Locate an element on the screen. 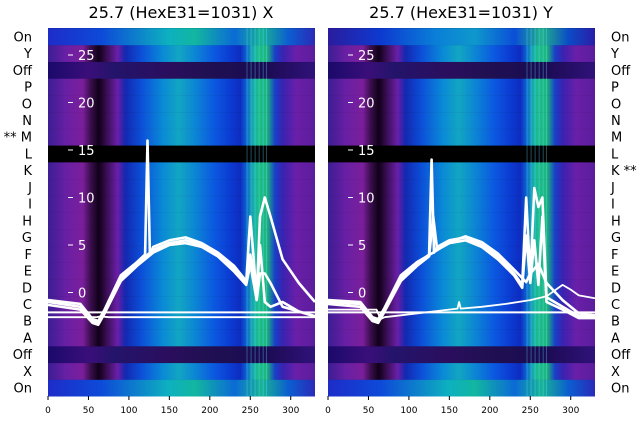 This screenshot has width=640, height=440. x-tick-label: 250 is located at coordinates (530, 411).